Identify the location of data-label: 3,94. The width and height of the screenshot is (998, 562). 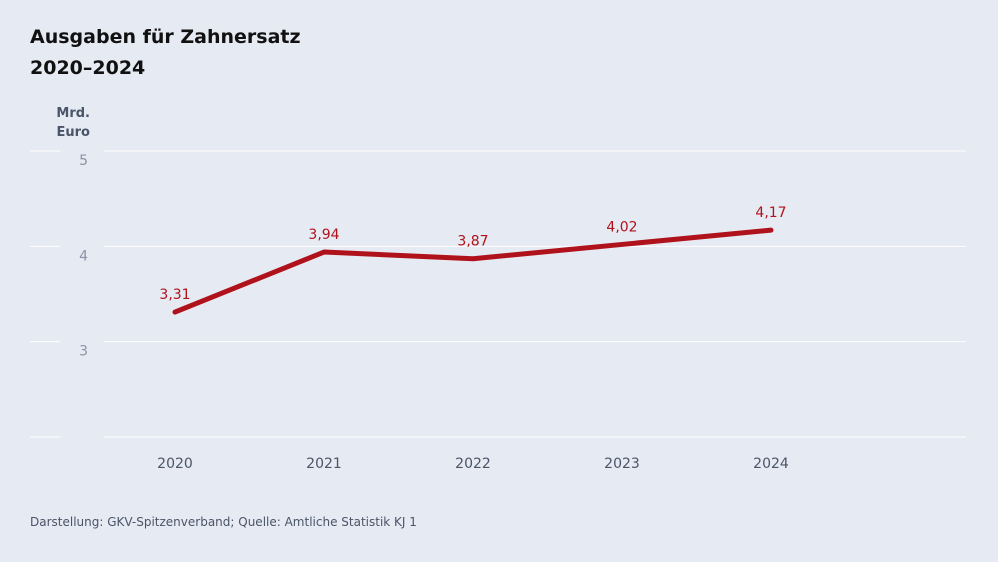
(323, 235).